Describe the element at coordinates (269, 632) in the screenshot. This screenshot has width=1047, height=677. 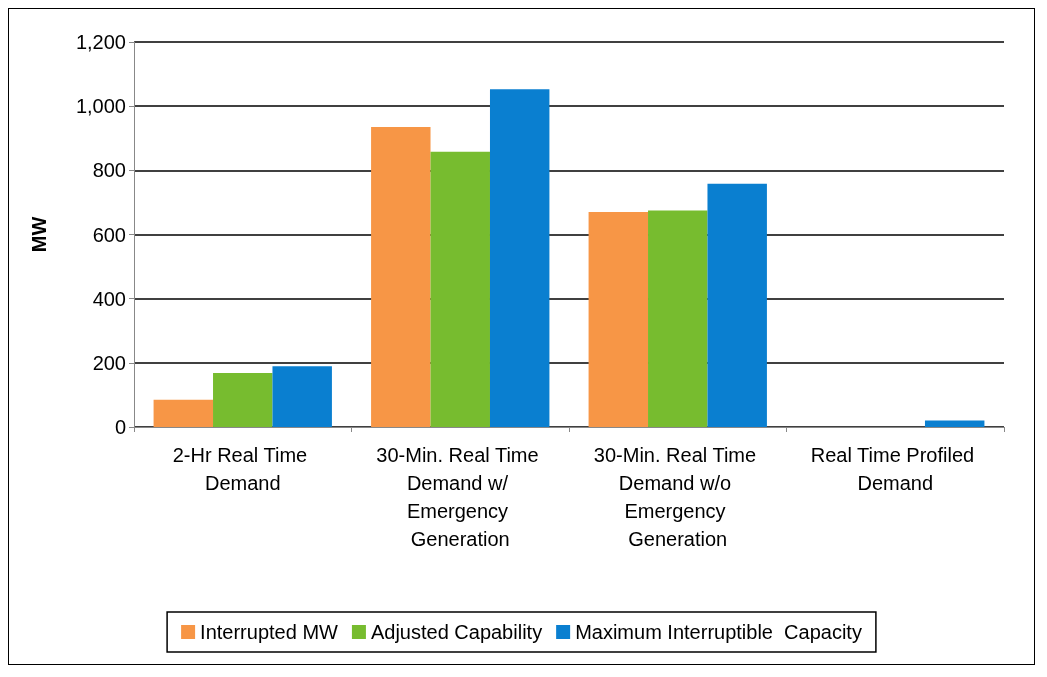
I see `legend-label: Interrupted MW` at that location.